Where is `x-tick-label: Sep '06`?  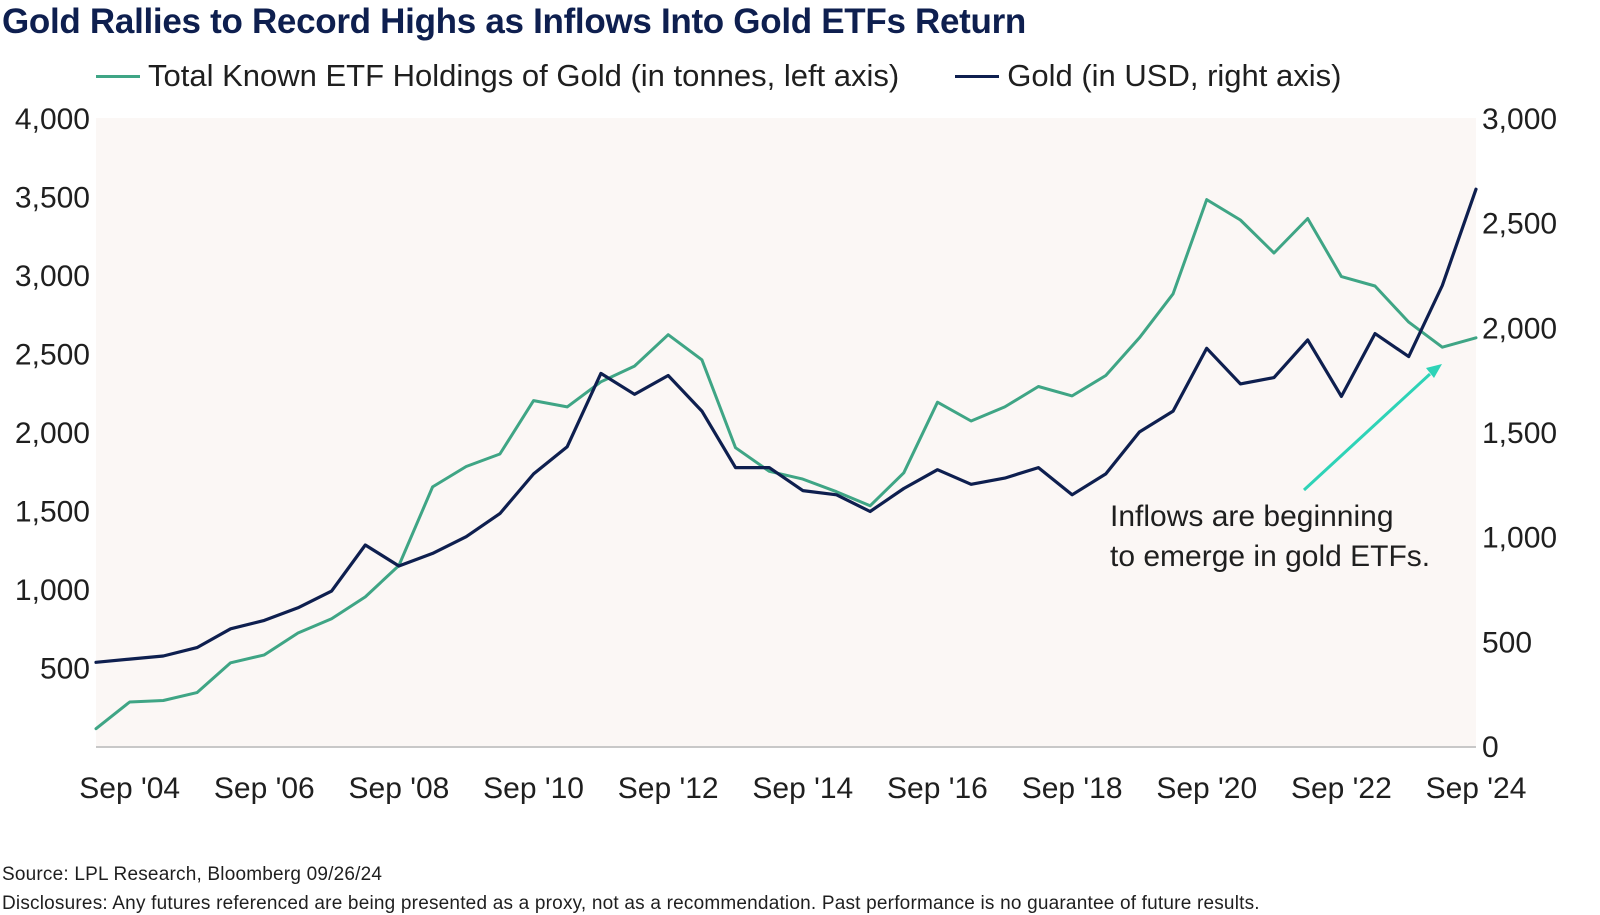
x-tick-label: Sep '06 is located at coordinates (264, 788).